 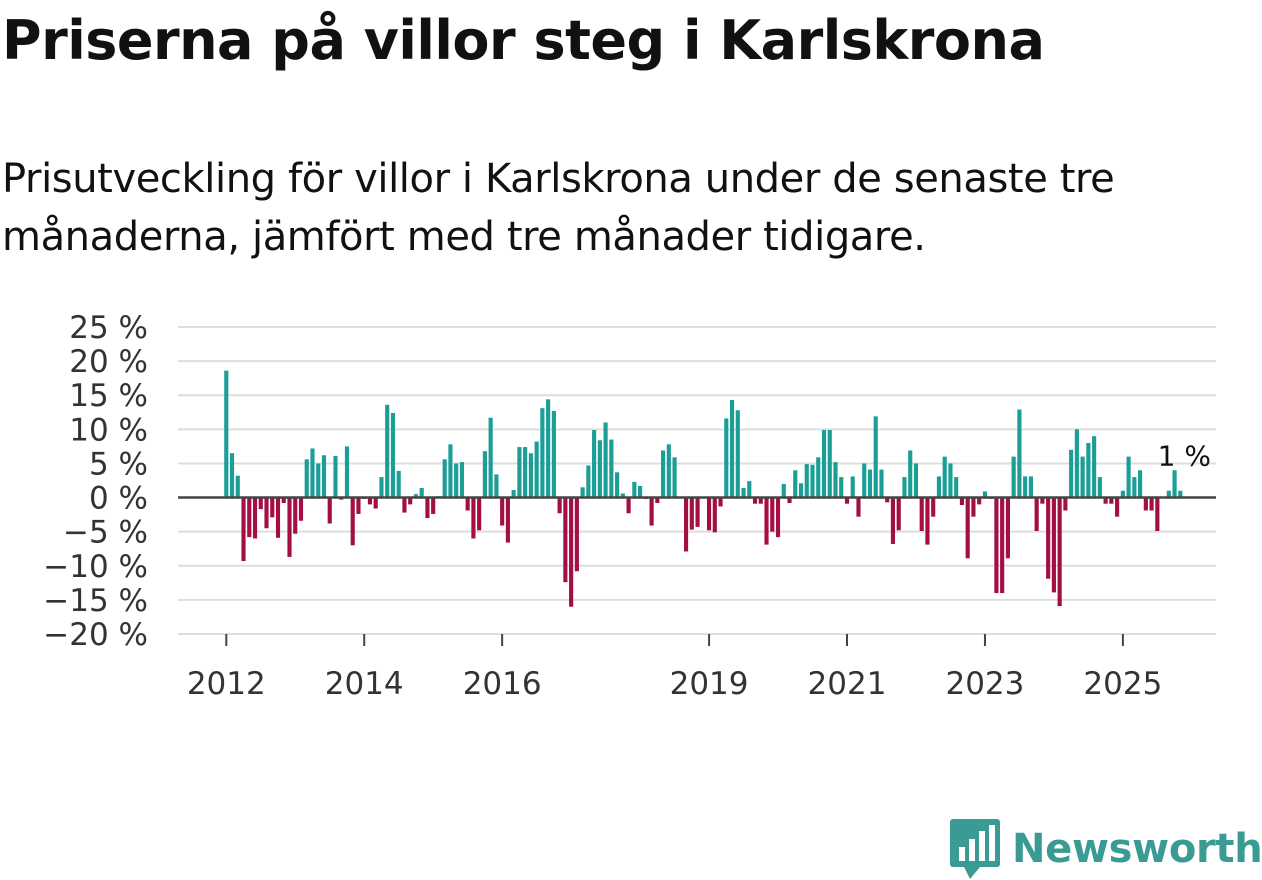 I want to click on y-tick-label: 25 %, so click(x=108, y=328).